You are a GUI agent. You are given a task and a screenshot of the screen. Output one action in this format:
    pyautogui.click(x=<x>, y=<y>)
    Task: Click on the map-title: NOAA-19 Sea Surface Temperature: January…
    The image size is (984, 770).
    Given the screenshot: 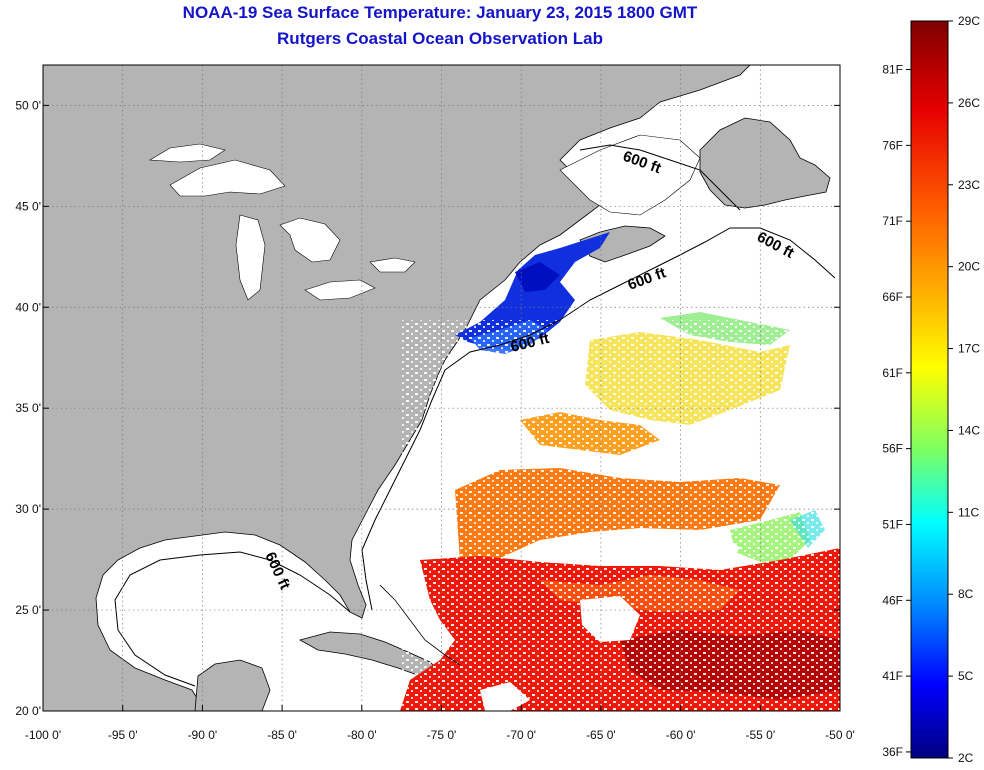 What is the action you would take?
    pyautogui.click(x=440, y=12)
    